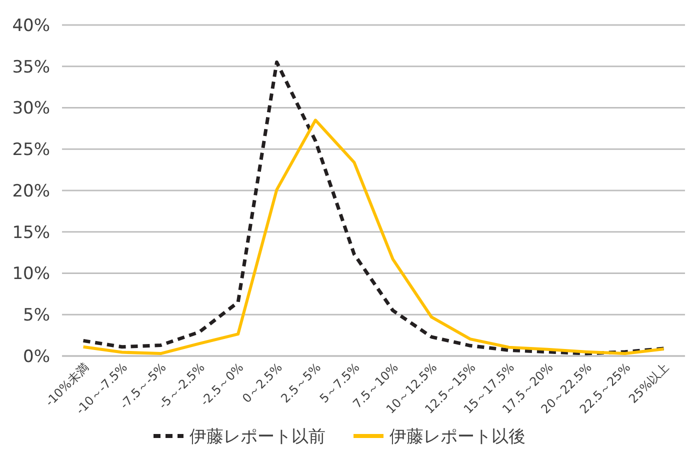 This screenshot has width=687, height=452. Describe the element at coordinates (31, 191) in the screenshot. I see `y-tick-label: 20%` at that location.